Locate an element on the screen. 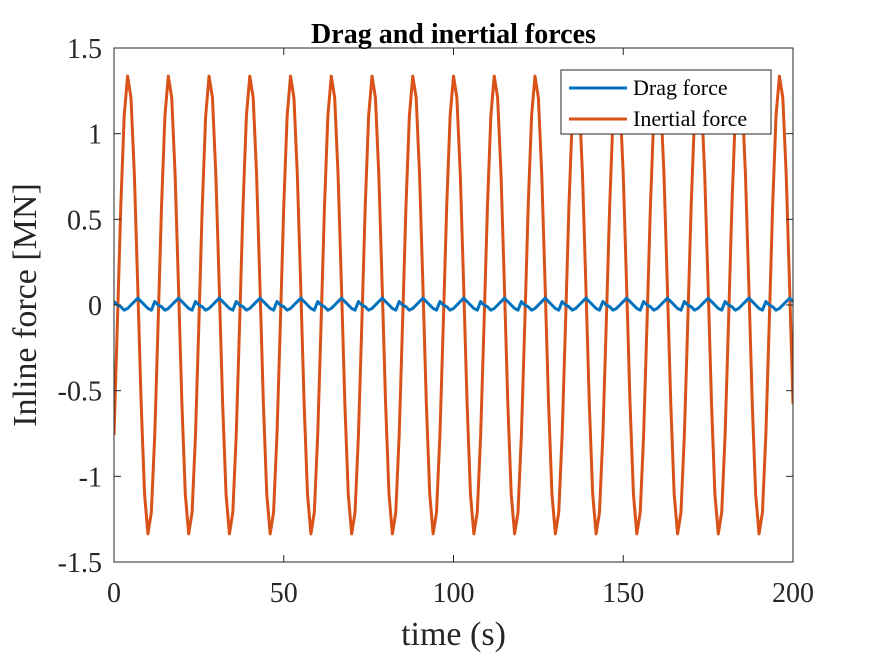  chart-title: Drag and inertial forces is located at coordinates (453, 34).